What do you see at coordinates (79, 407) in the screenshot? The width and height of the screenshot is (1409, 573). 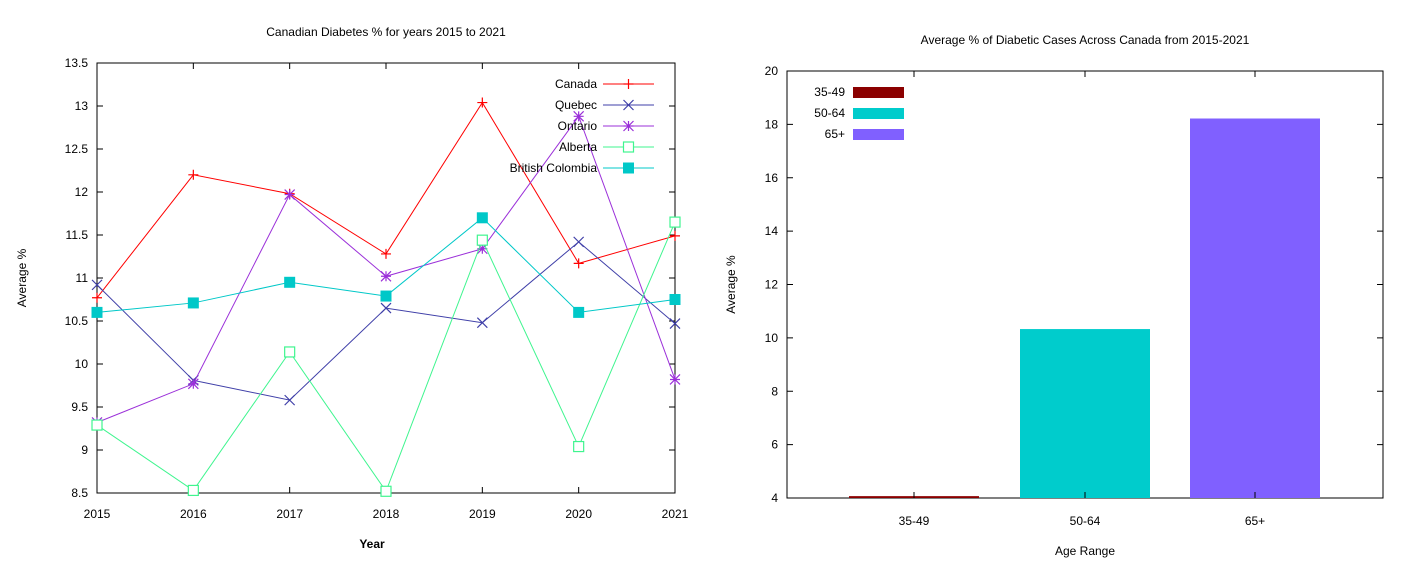 I see `y-tick-label: 9.5` at bounding box center [79, 407].